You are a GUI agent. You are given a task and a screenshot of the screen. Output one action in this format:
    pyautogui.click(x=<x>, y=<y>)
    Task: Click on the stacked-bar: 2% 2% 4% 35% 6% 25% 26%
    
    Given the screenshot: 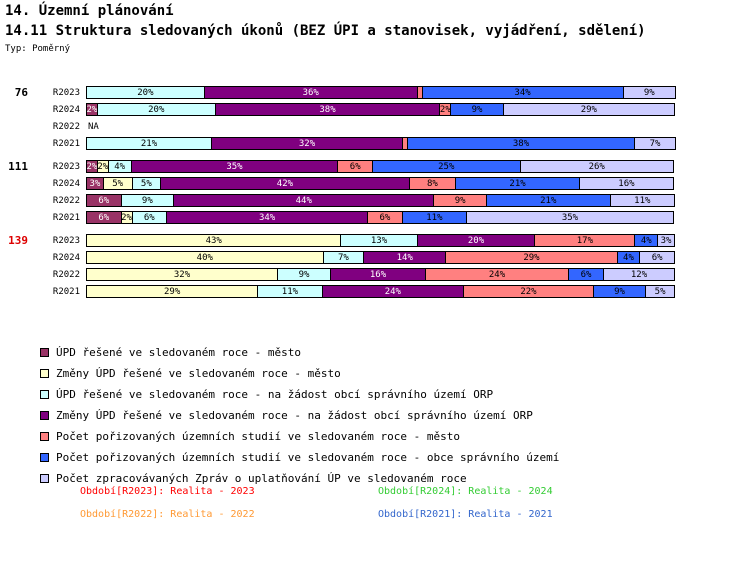 What is the action you would take?
    pyautogui.click(x=383, y=166)
    